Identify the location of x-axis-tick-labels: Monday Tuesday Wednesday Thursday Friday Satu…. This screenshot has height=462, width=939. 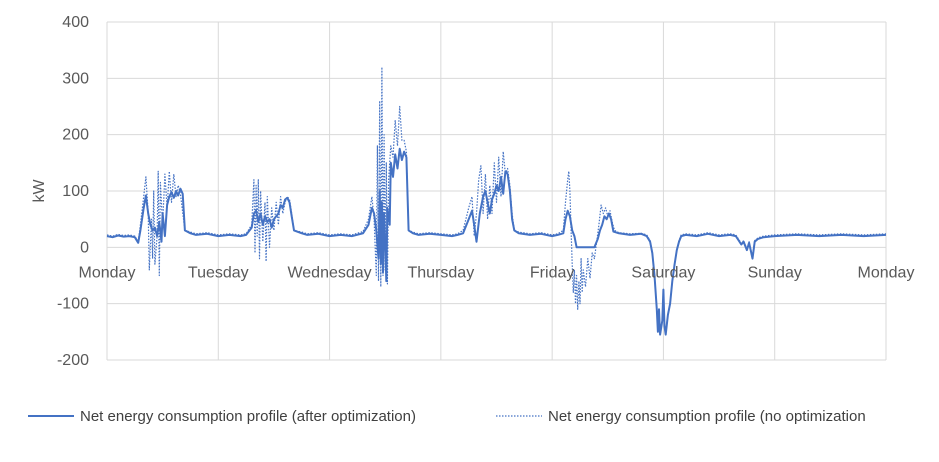
(497, 272).